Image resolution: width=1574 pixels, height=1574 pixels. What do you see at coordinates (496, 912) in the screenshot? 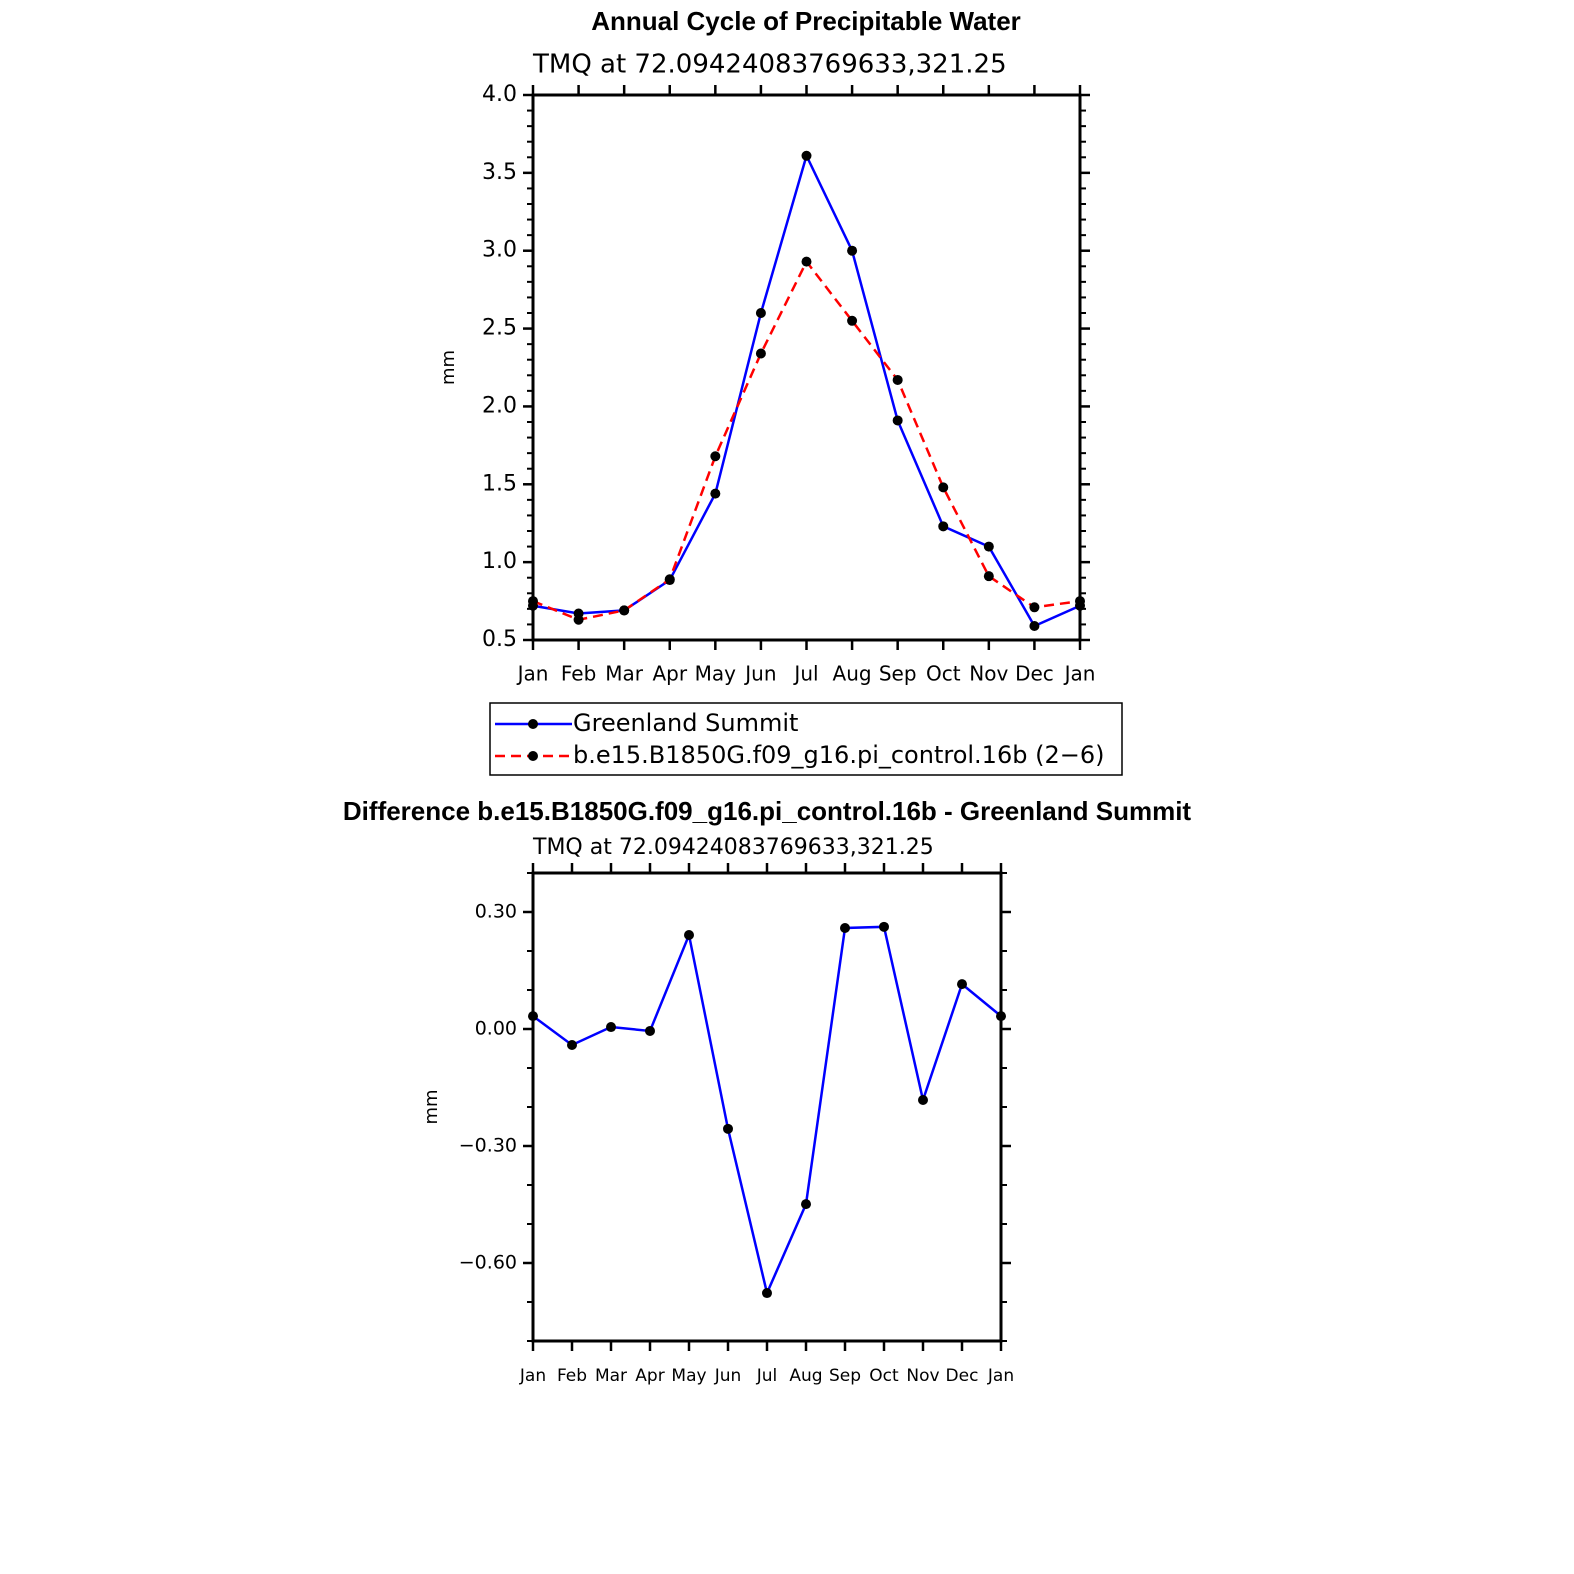
I see `y-tick-label: 0.30` at bounding box center [496, 912].